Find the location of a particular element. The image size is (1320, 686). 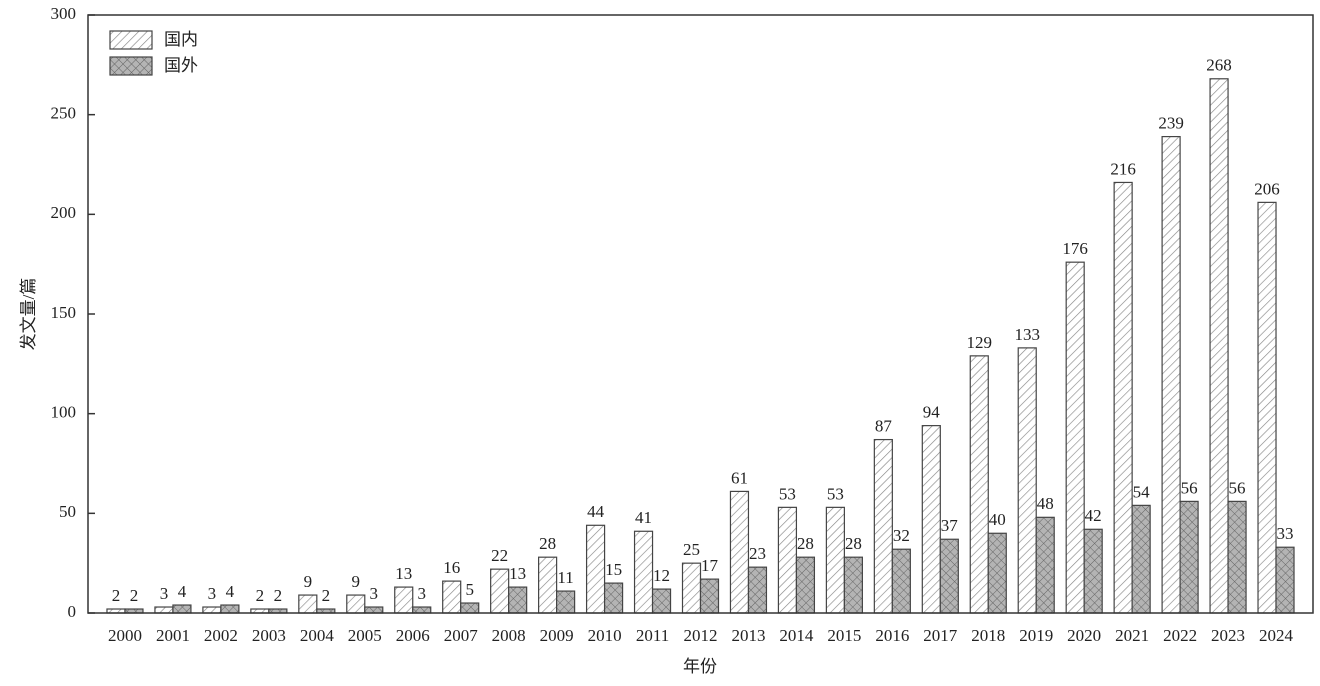

data-label: 11 is located at coordinates (565, 577).